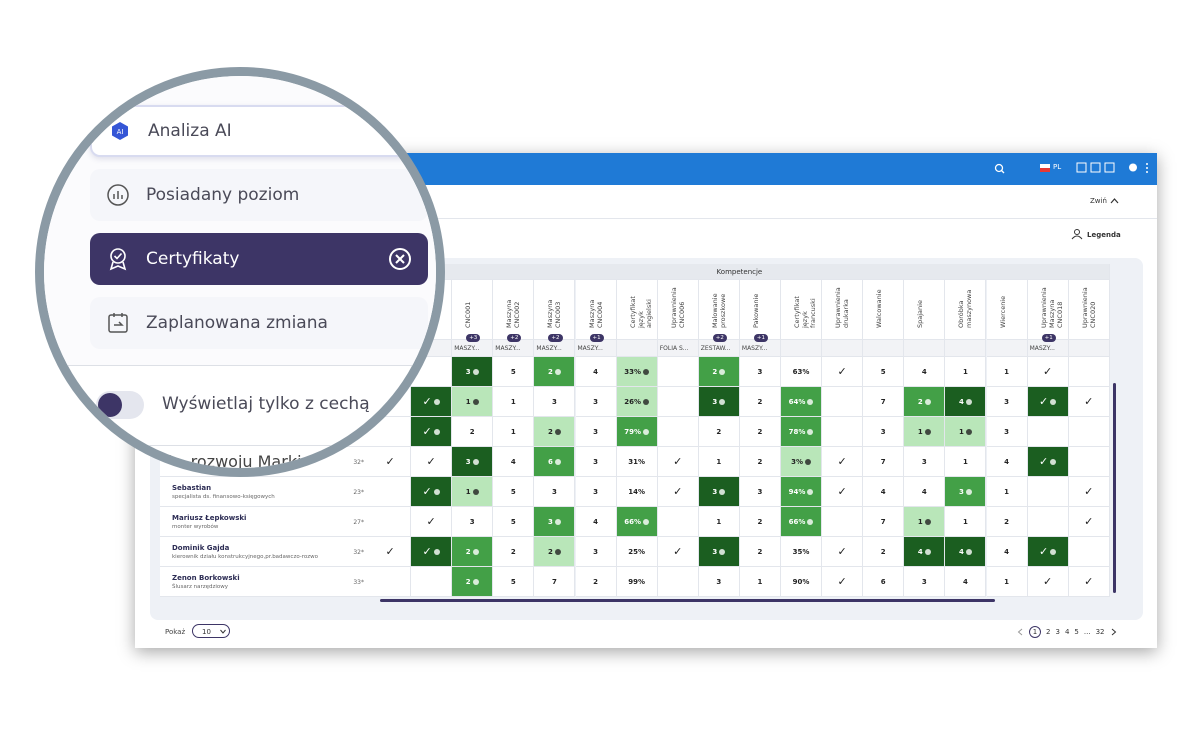 This screenshot has width=1200, height=734. What do you see at coordinates (999, 168) in the screenshot?
I see `search-icon` at bounding box center [999, 168].